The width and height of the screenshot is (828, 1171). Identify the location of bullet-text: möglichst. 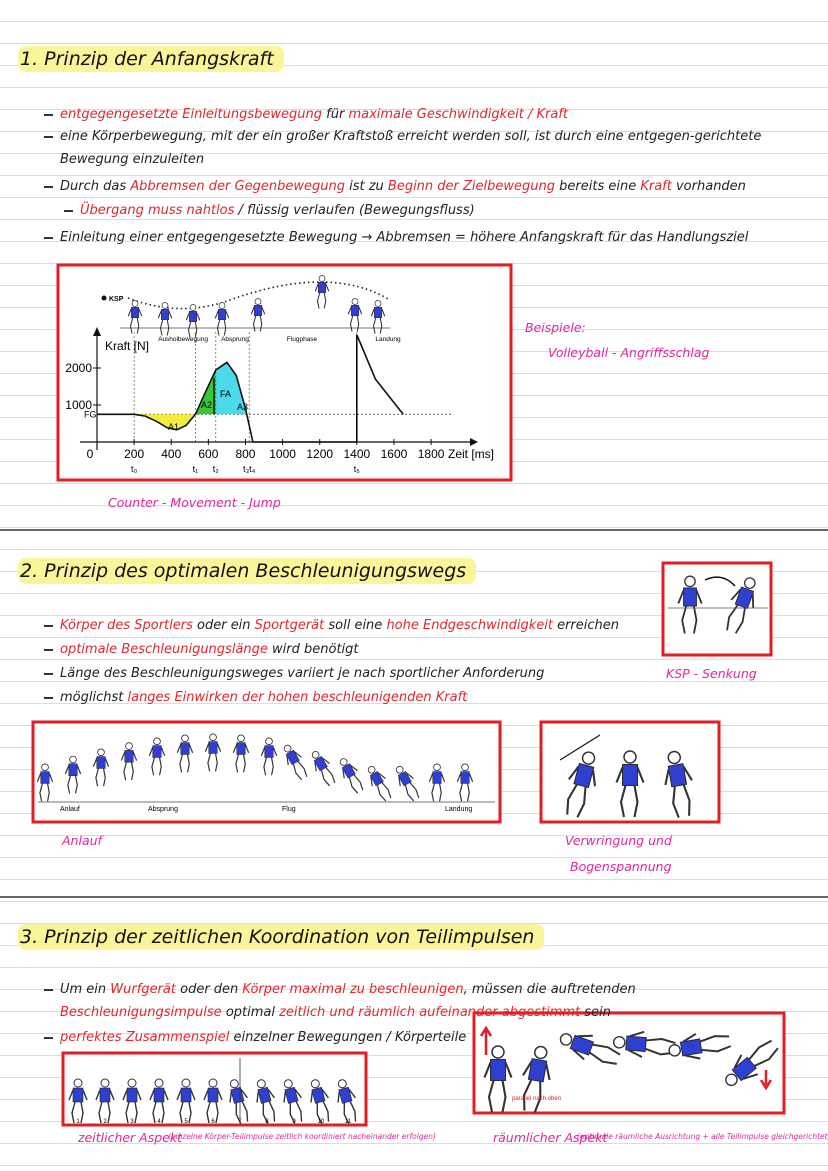
(94, 697).